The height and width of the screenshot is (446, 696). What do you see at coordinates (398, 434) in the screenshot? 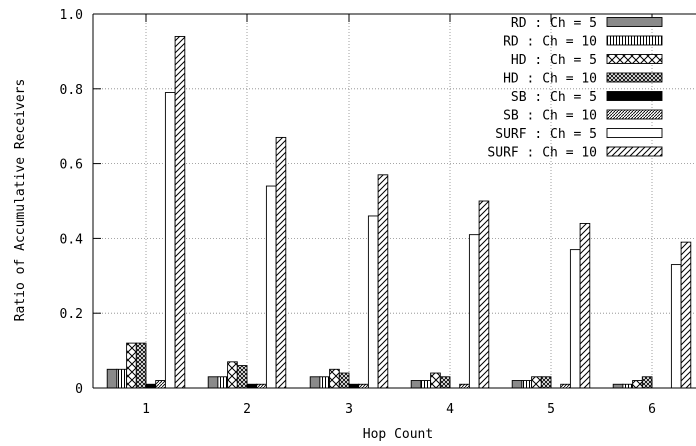
I see `x-axis-label: Hop Count` at bounding box center [398, 434].